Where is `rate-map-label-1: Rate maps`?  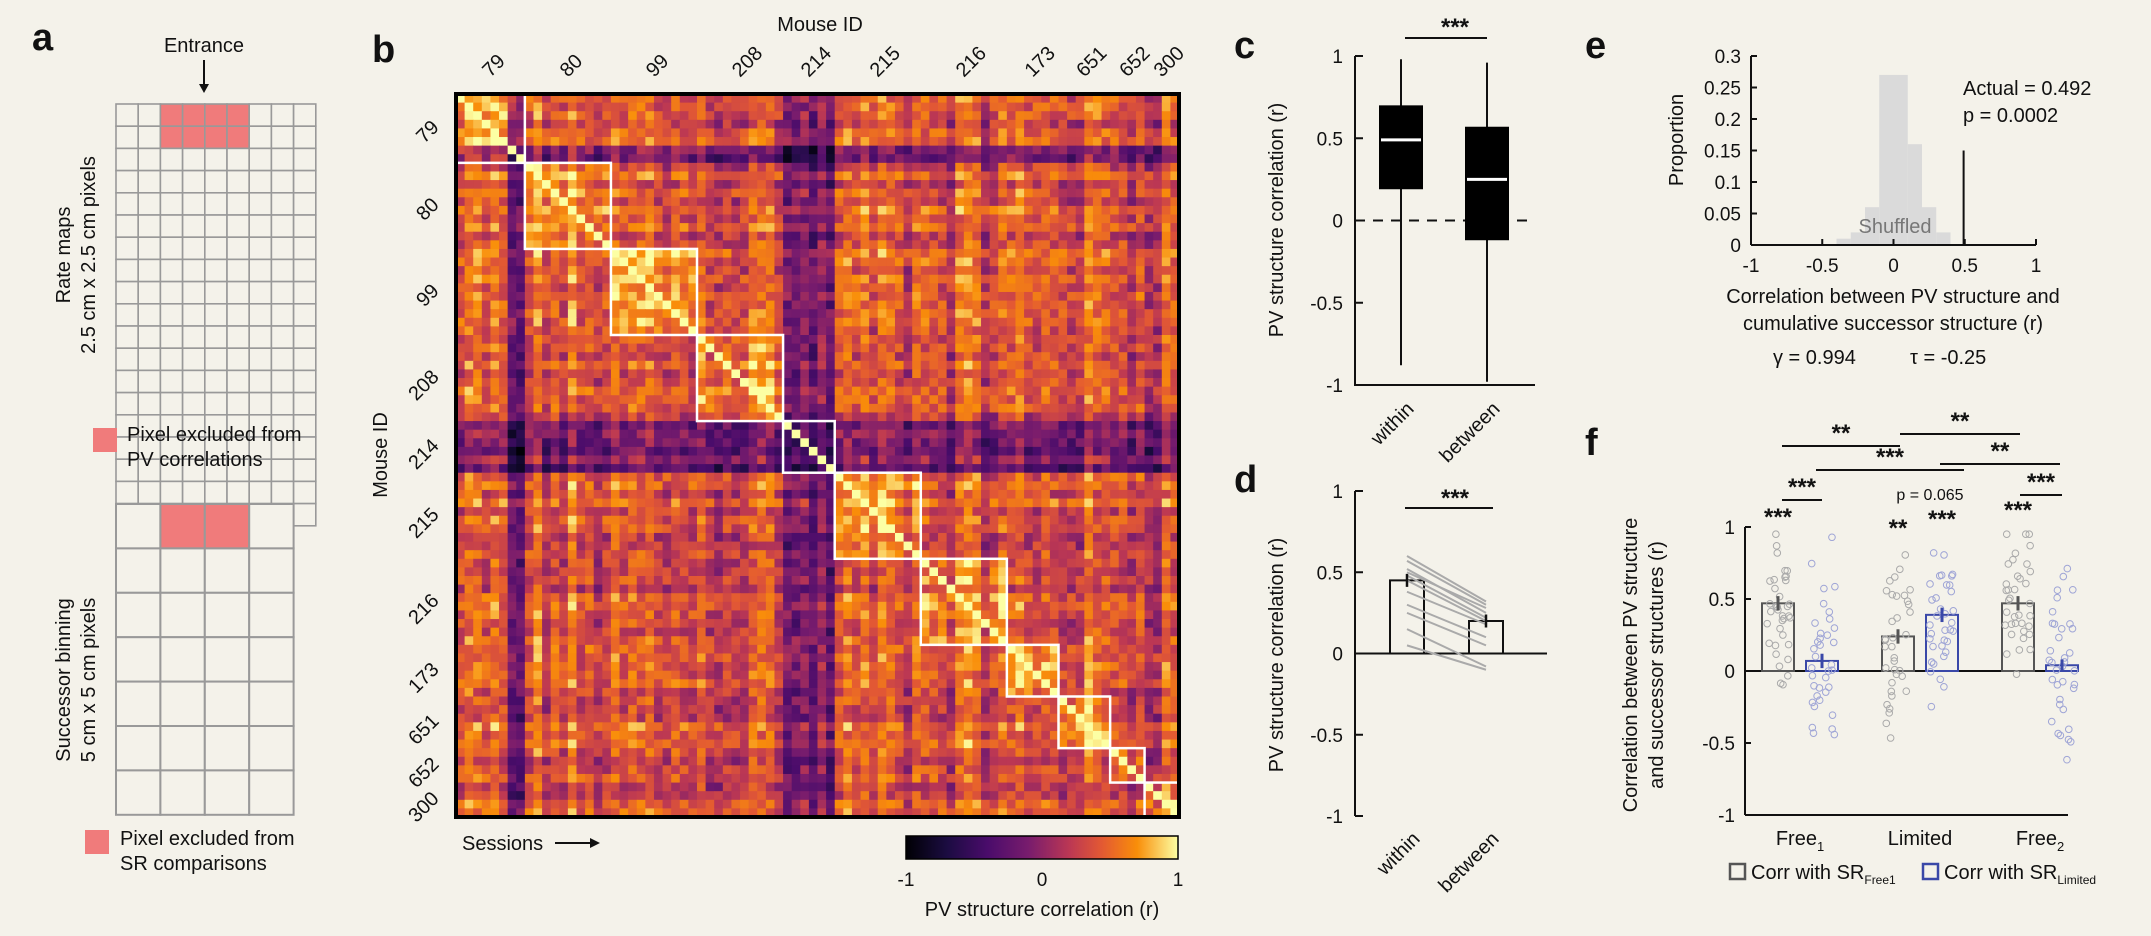 rate-map-label-1: Rate maps is located at coordinates (64, 255).